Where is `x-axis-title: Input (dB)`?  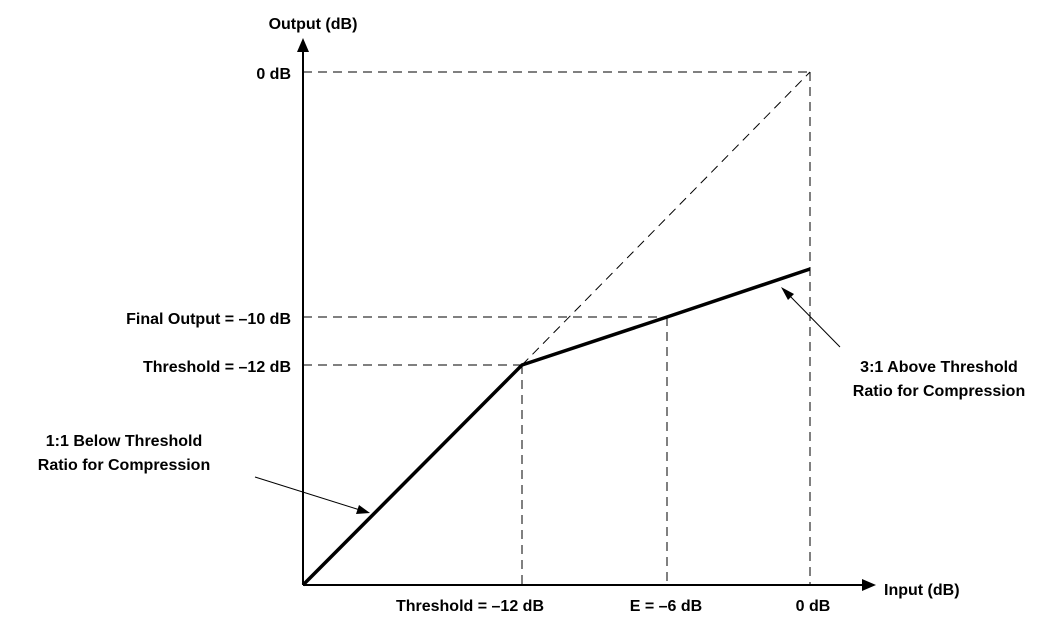 x-axis-title: Input (dB) is located at coordinates (922, 590).